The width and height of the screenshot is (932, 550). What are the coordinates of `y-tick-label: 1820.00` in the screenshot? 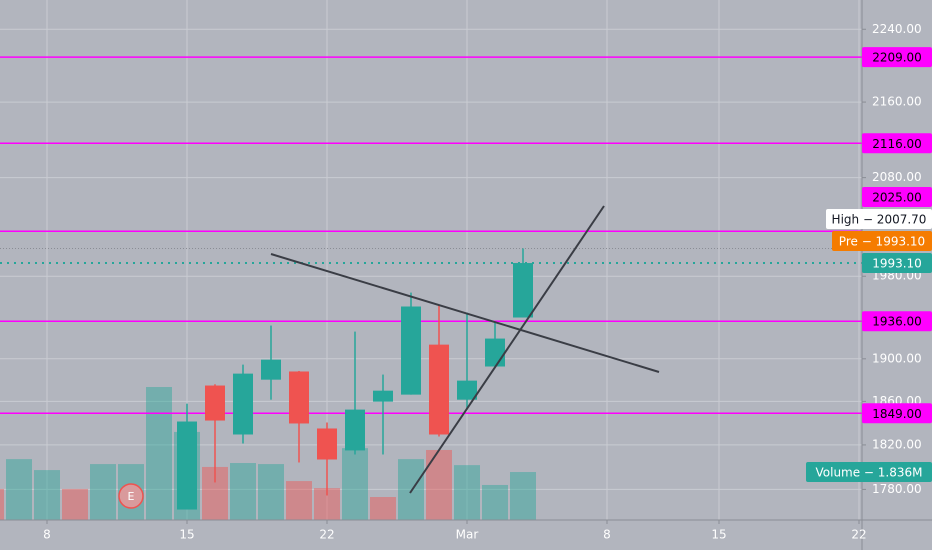 It's located at (897, 444).